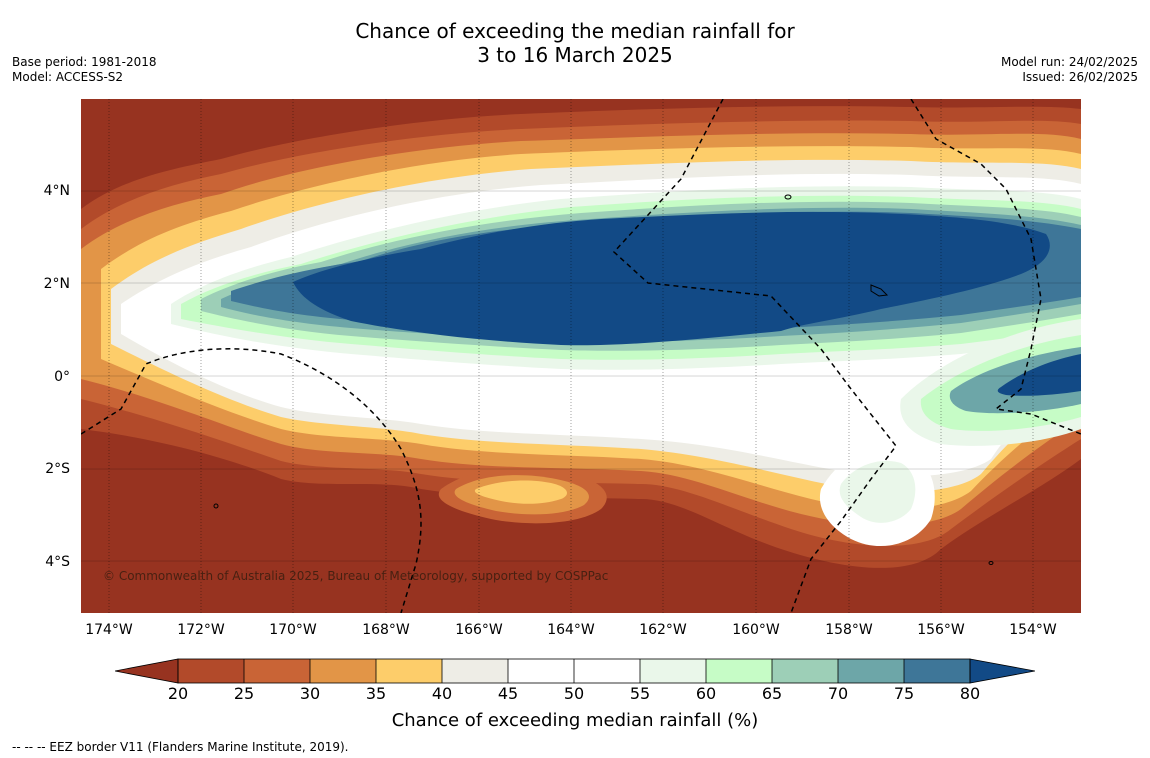 The height and width of the screenshot is (758, 1150). I want to click on colorbar-tick-50: 50, so click(574, 693).